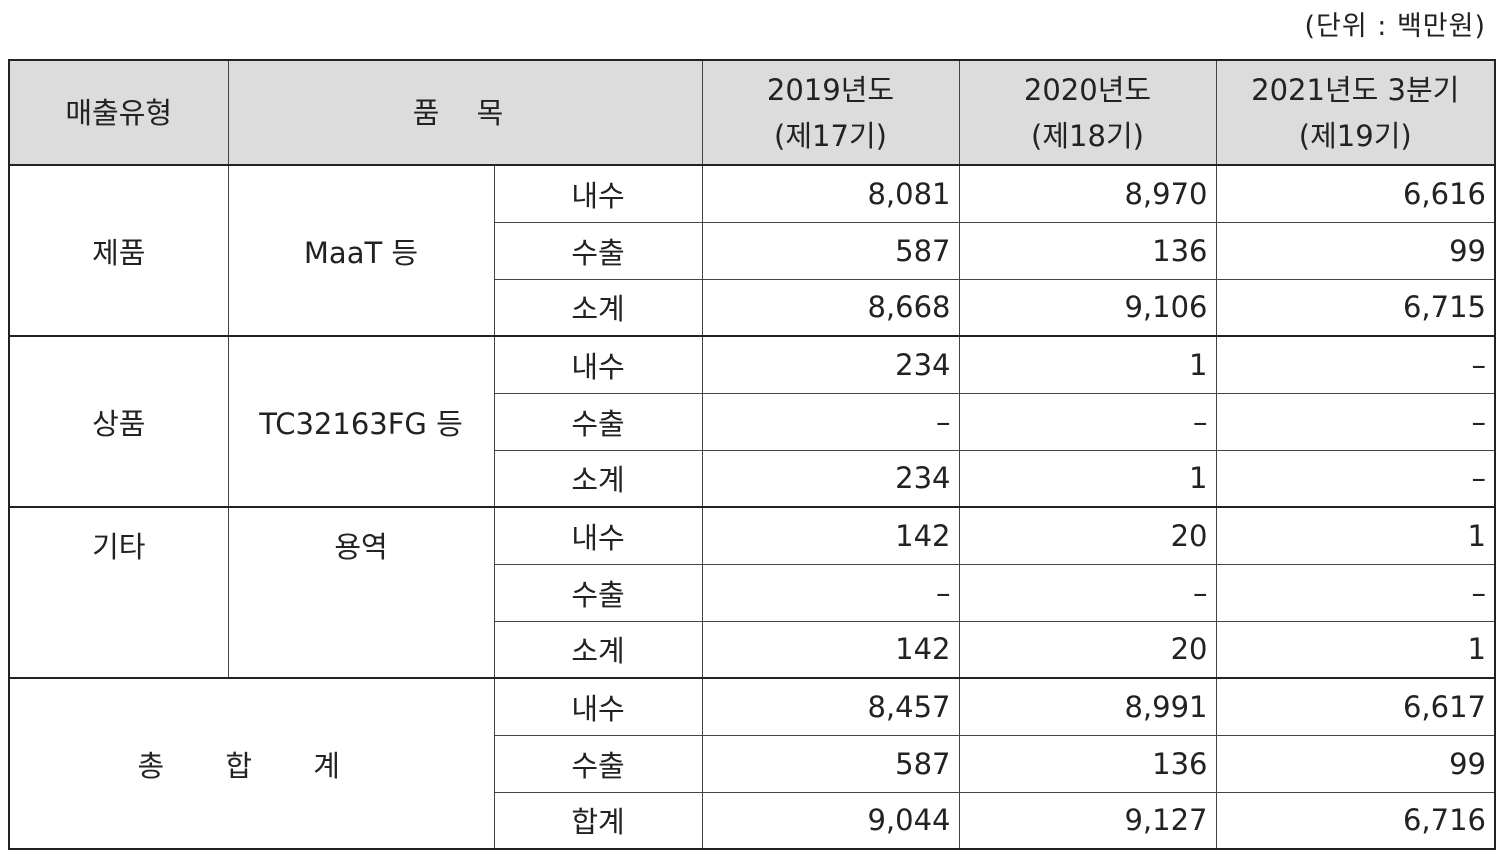 The height and width of the screenshot is (856, 1500). I want to click on table-row: 합계 9,044 9,127 6,716, so click(752, 820).